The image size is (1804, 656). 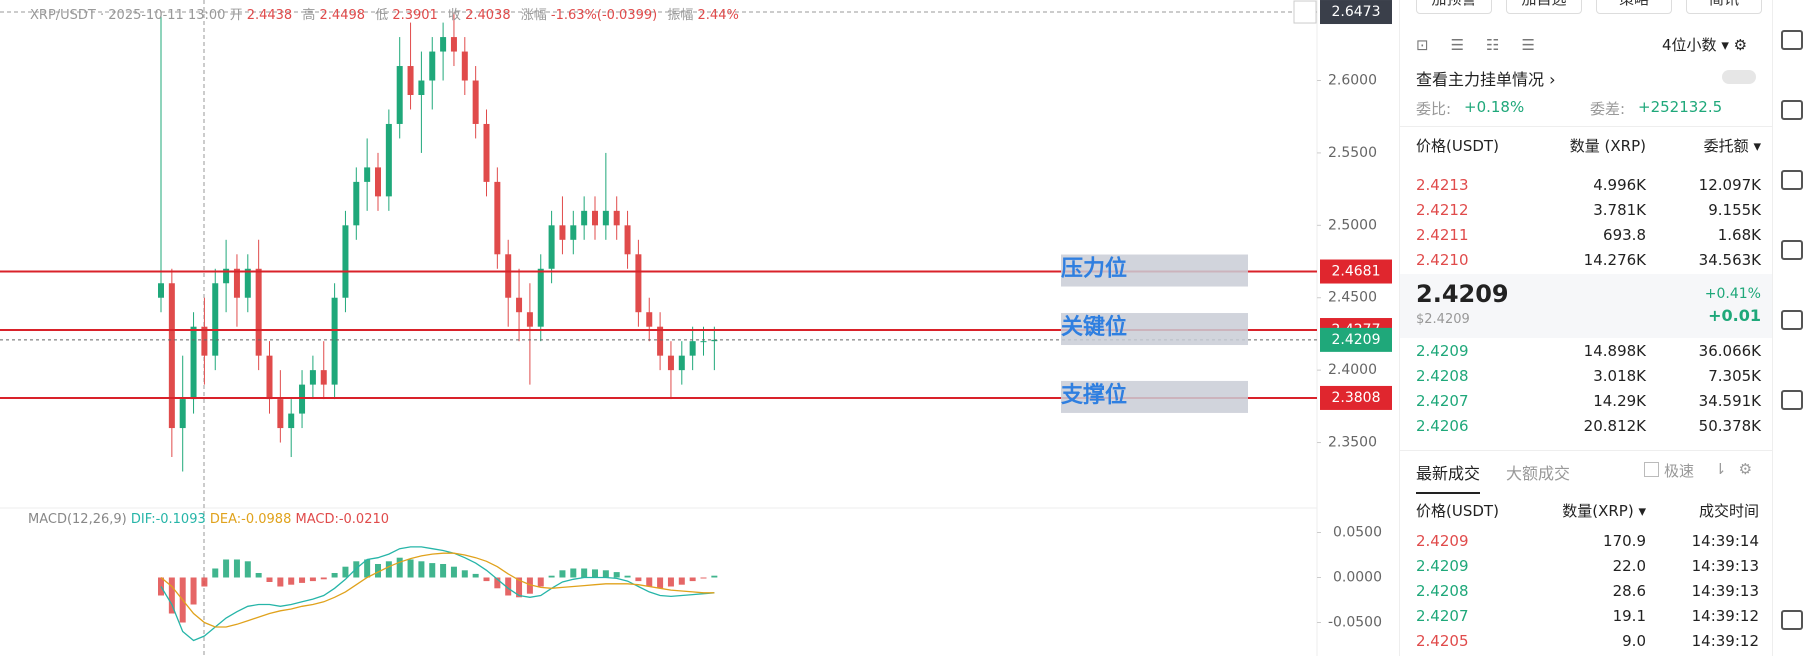 What do you see at coordinates (1434, 109) in the screenshot?
I see `ratio-label: 委比:` at bounding box center [1434, 109].